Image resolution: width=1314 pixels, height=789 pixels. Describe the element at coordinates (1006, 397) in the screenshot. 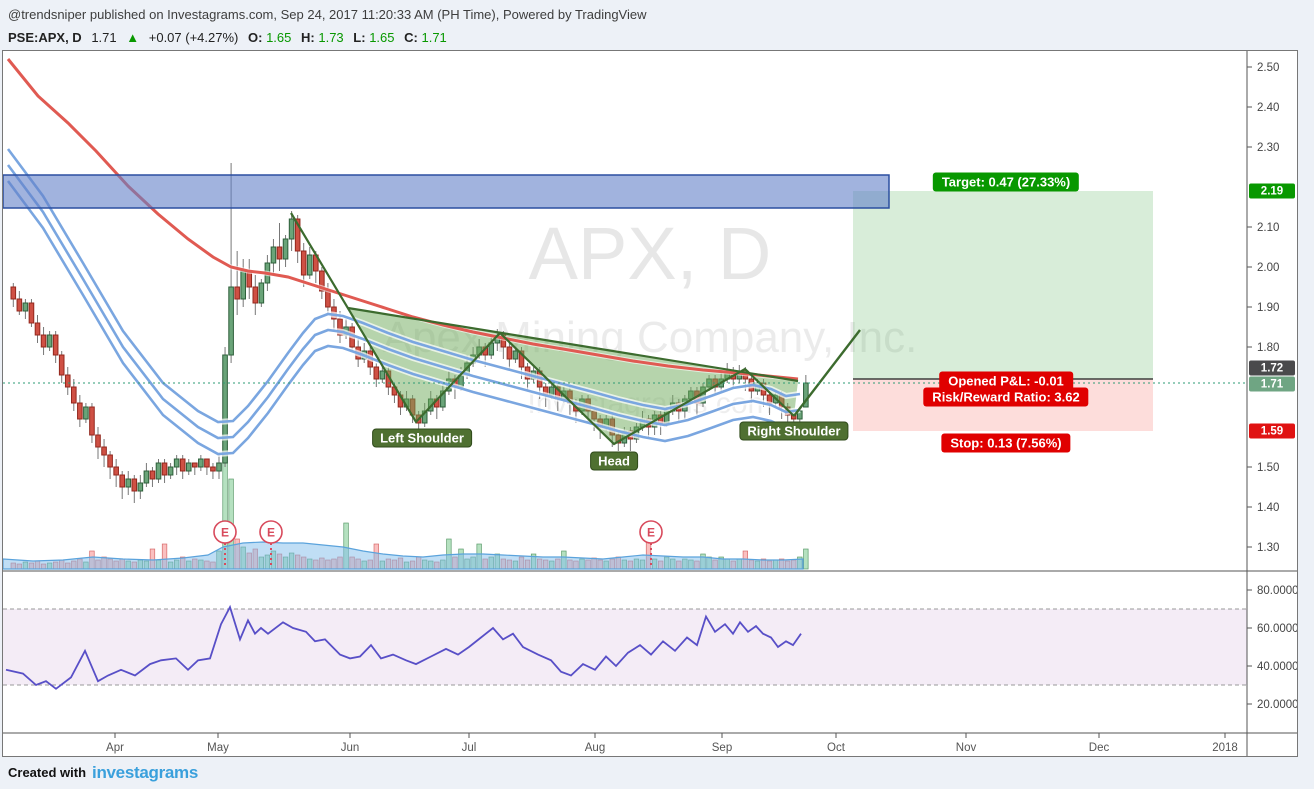

I see `risk-reward-badge: Risk/Reward Ratio: 3.62` at that location.